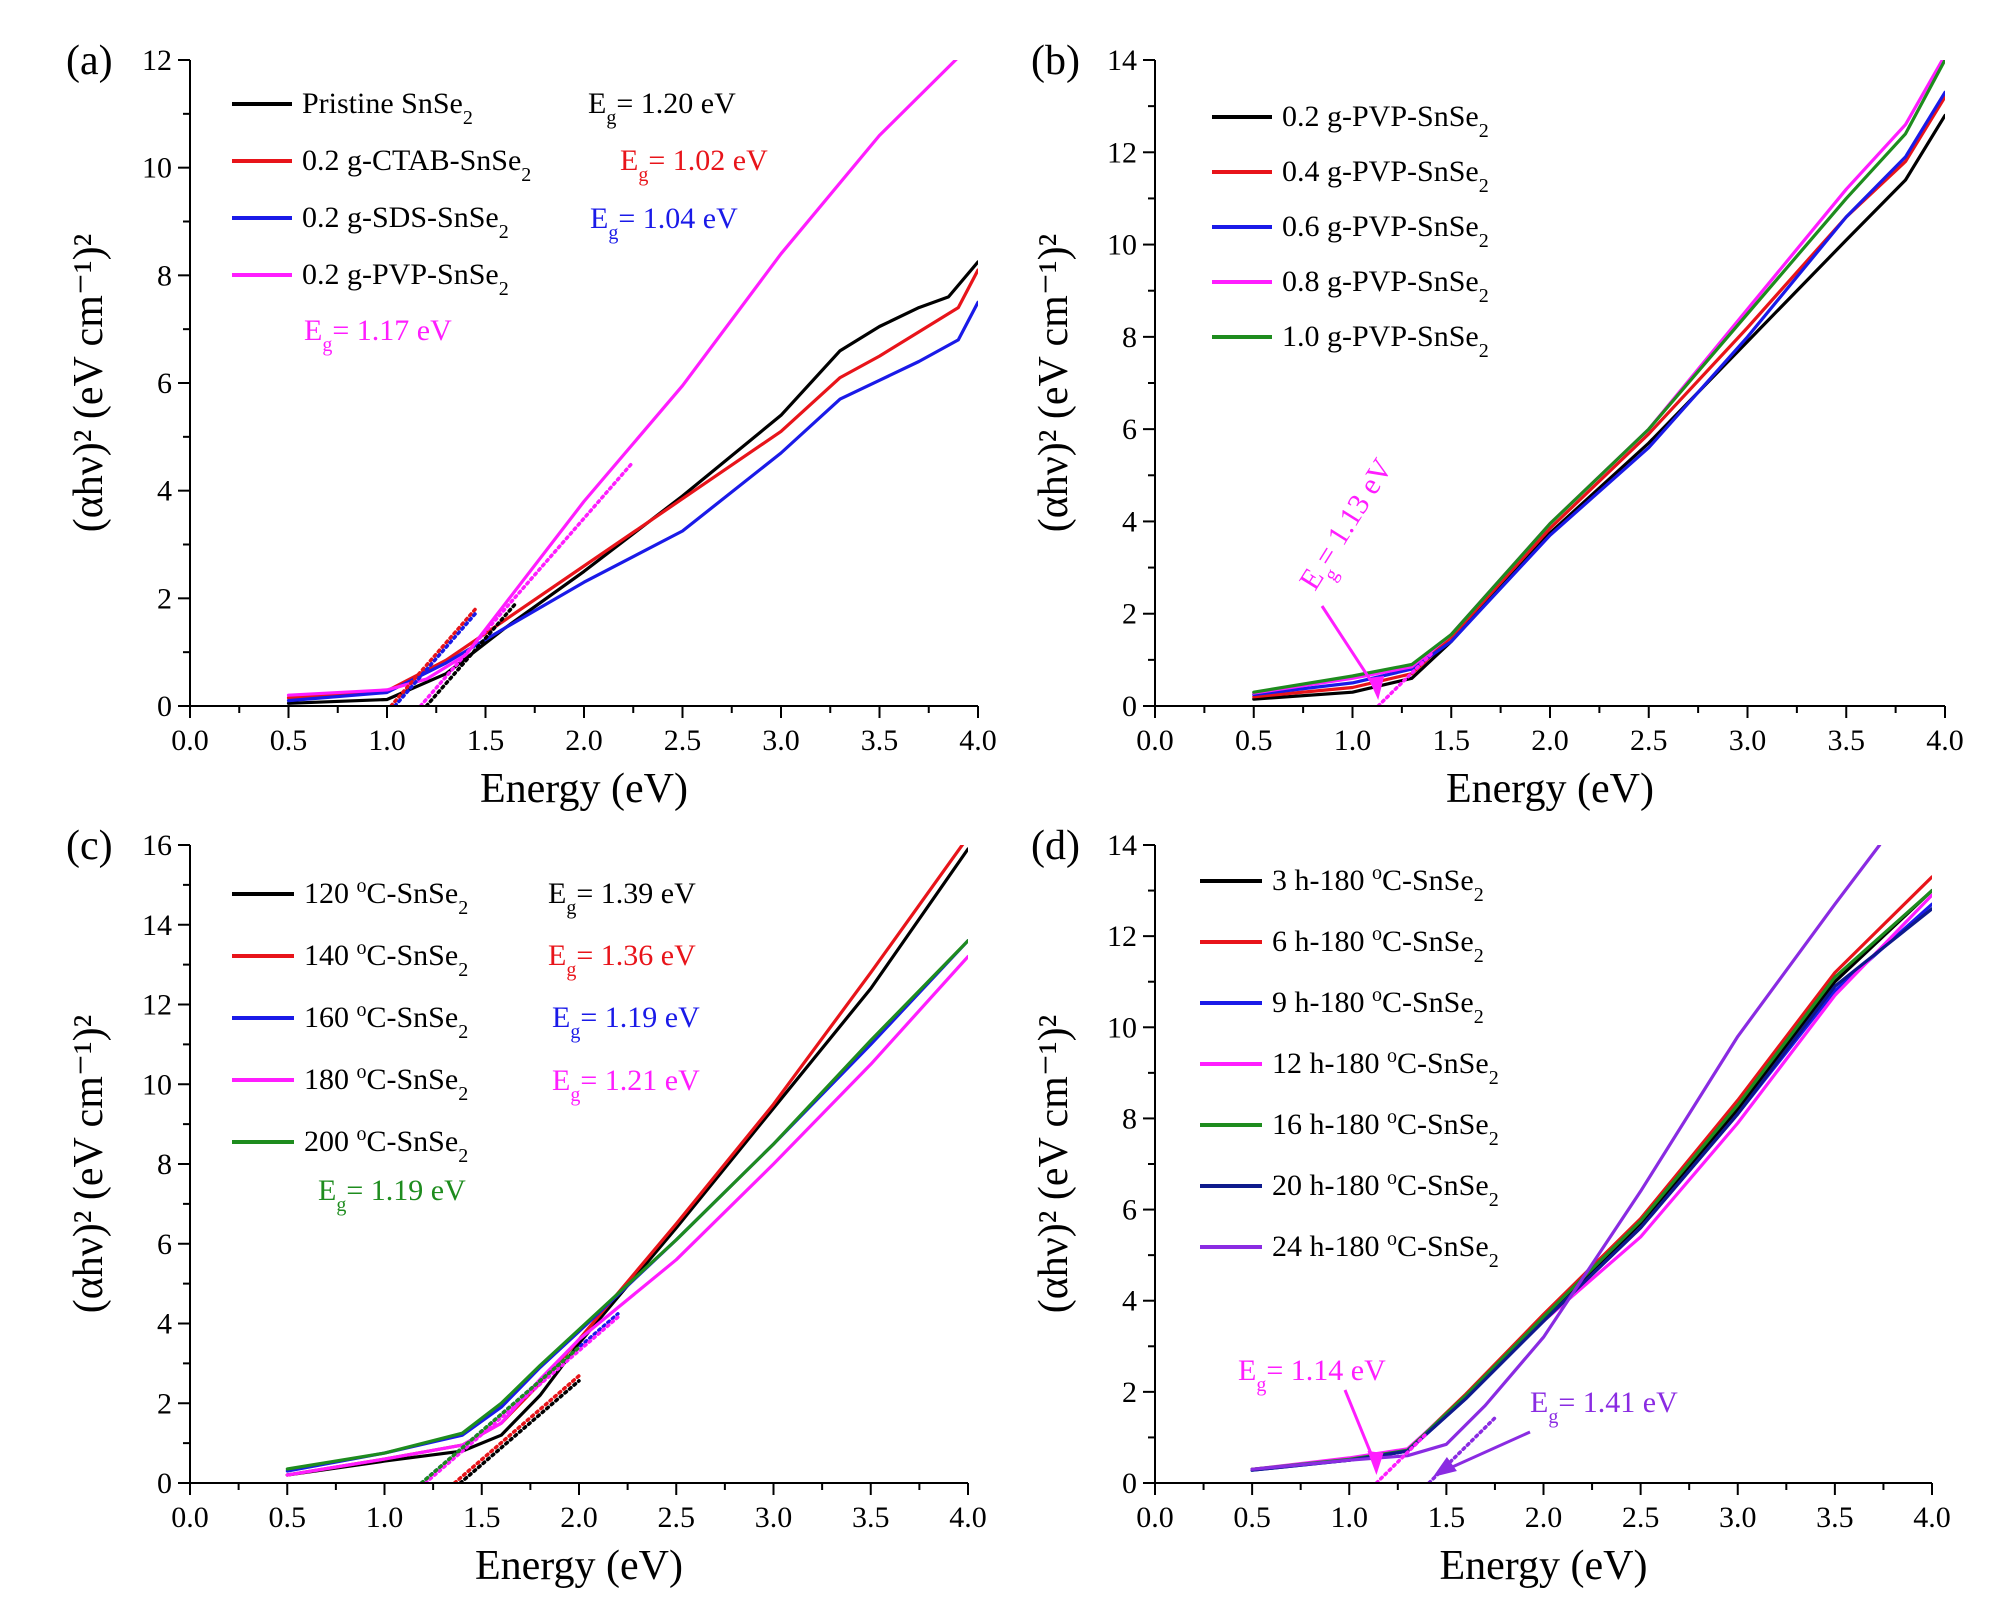  I want to click on panel-label-a: (a), so click(89, 61).